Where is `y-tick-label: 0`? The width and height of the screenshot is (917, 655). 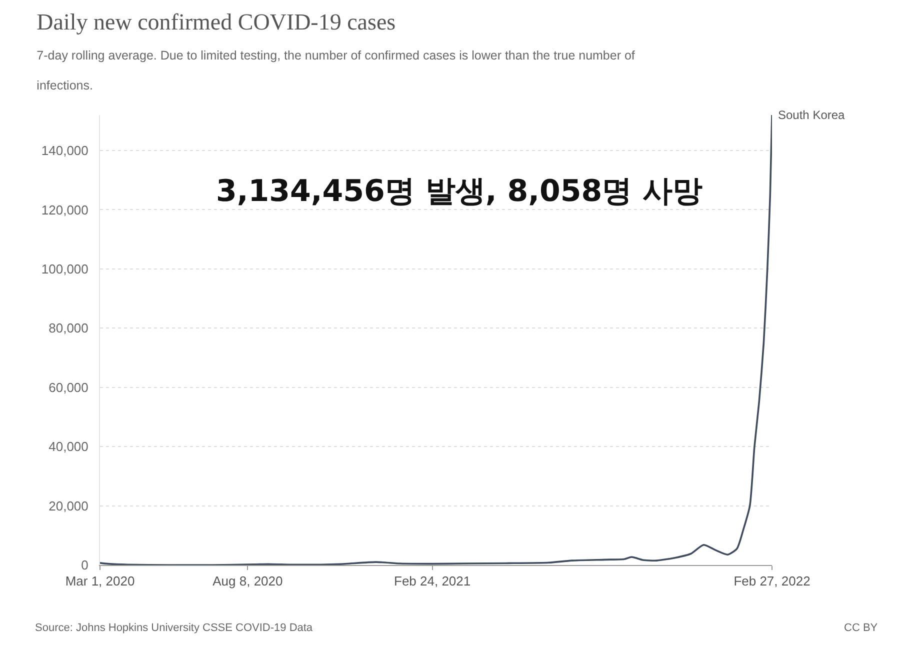
y-tick-label: 0 is located at coordinates (84, 565).